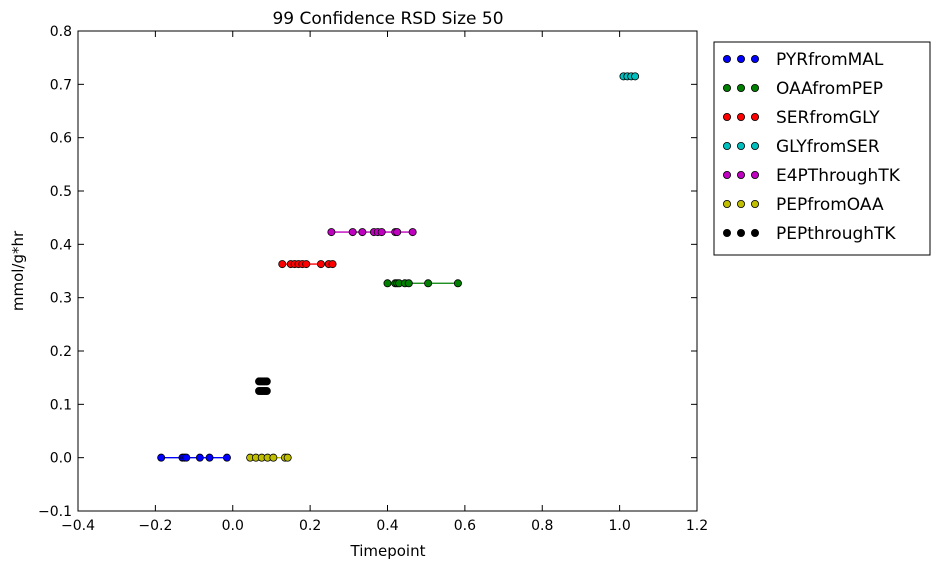  I want to click on legend-box, so click(822, 148).